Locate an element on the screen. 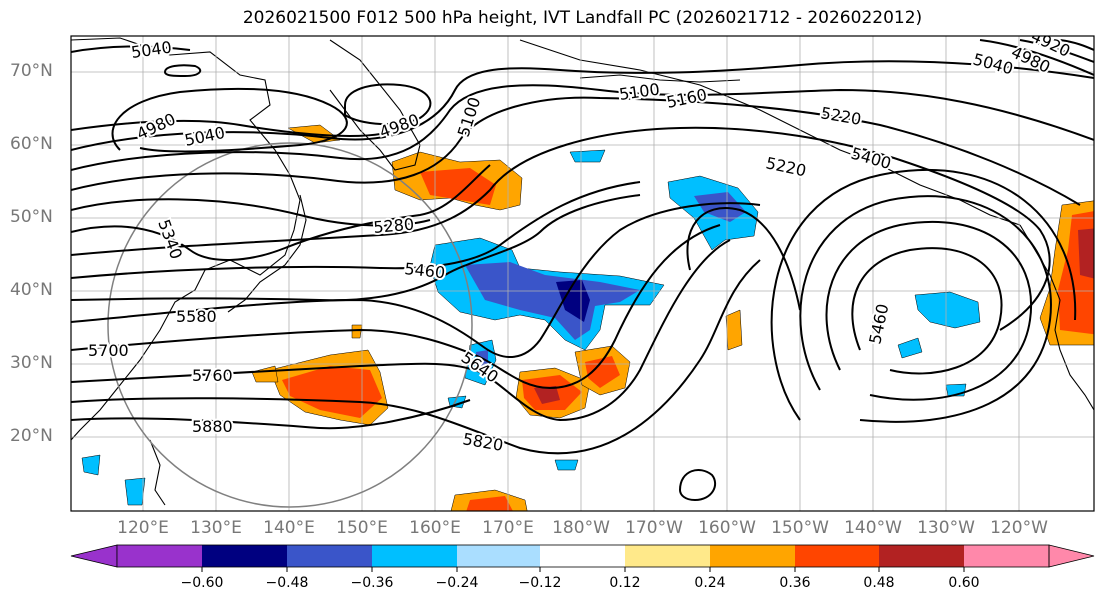  contour-label: 5580 is located at coordinates (196, 316).